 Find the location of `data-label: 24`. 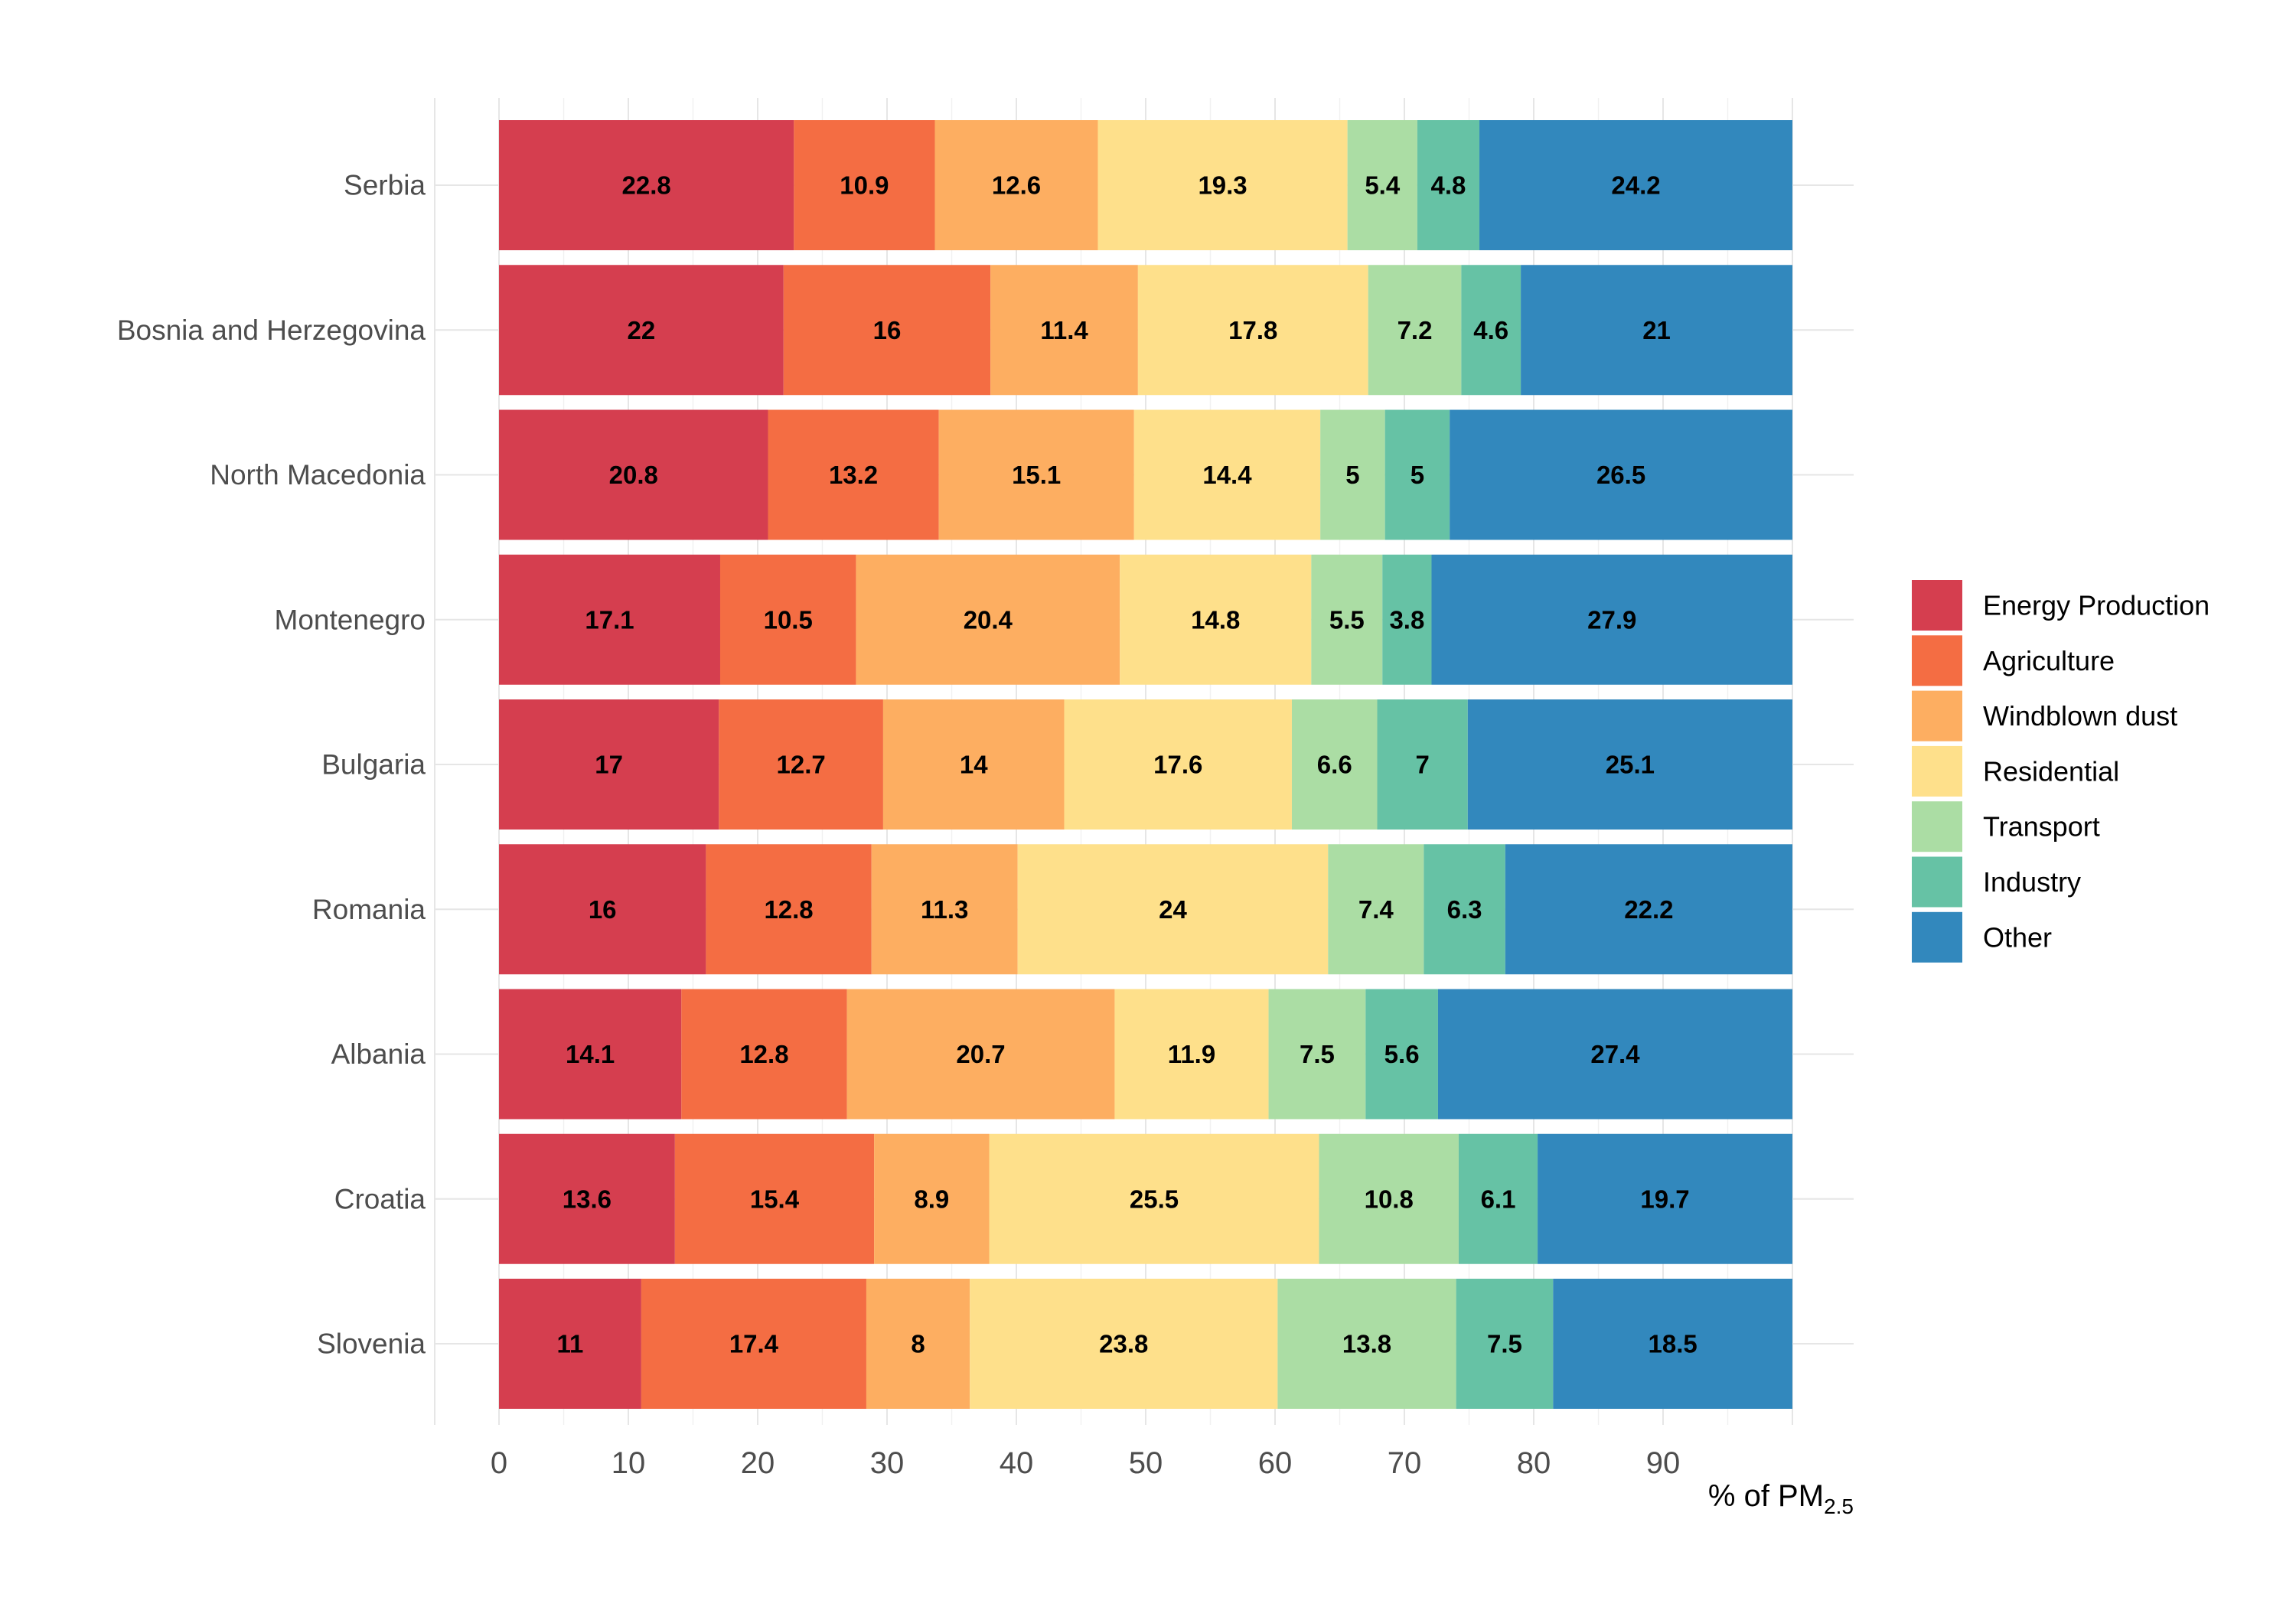

data-label: 24 is located at coordinates (1173, 909).